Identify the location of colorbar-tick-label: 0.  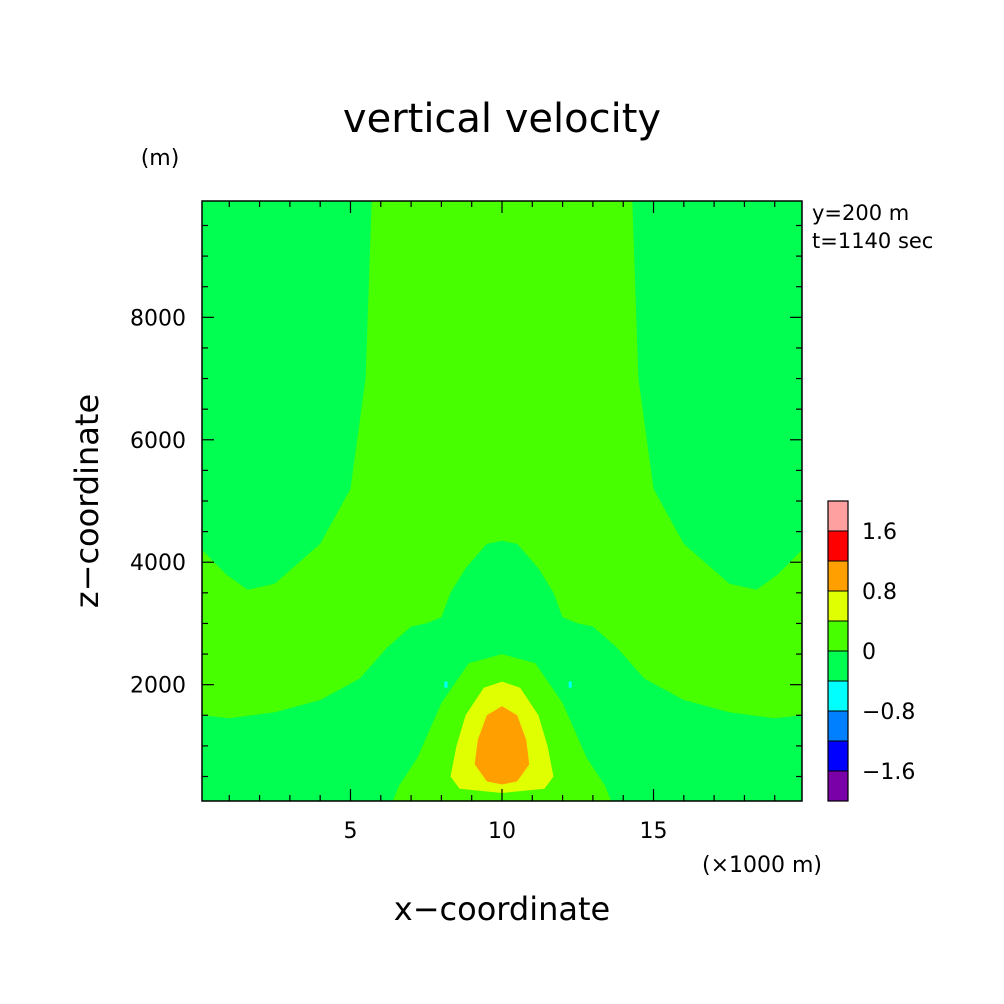
(869, 652).